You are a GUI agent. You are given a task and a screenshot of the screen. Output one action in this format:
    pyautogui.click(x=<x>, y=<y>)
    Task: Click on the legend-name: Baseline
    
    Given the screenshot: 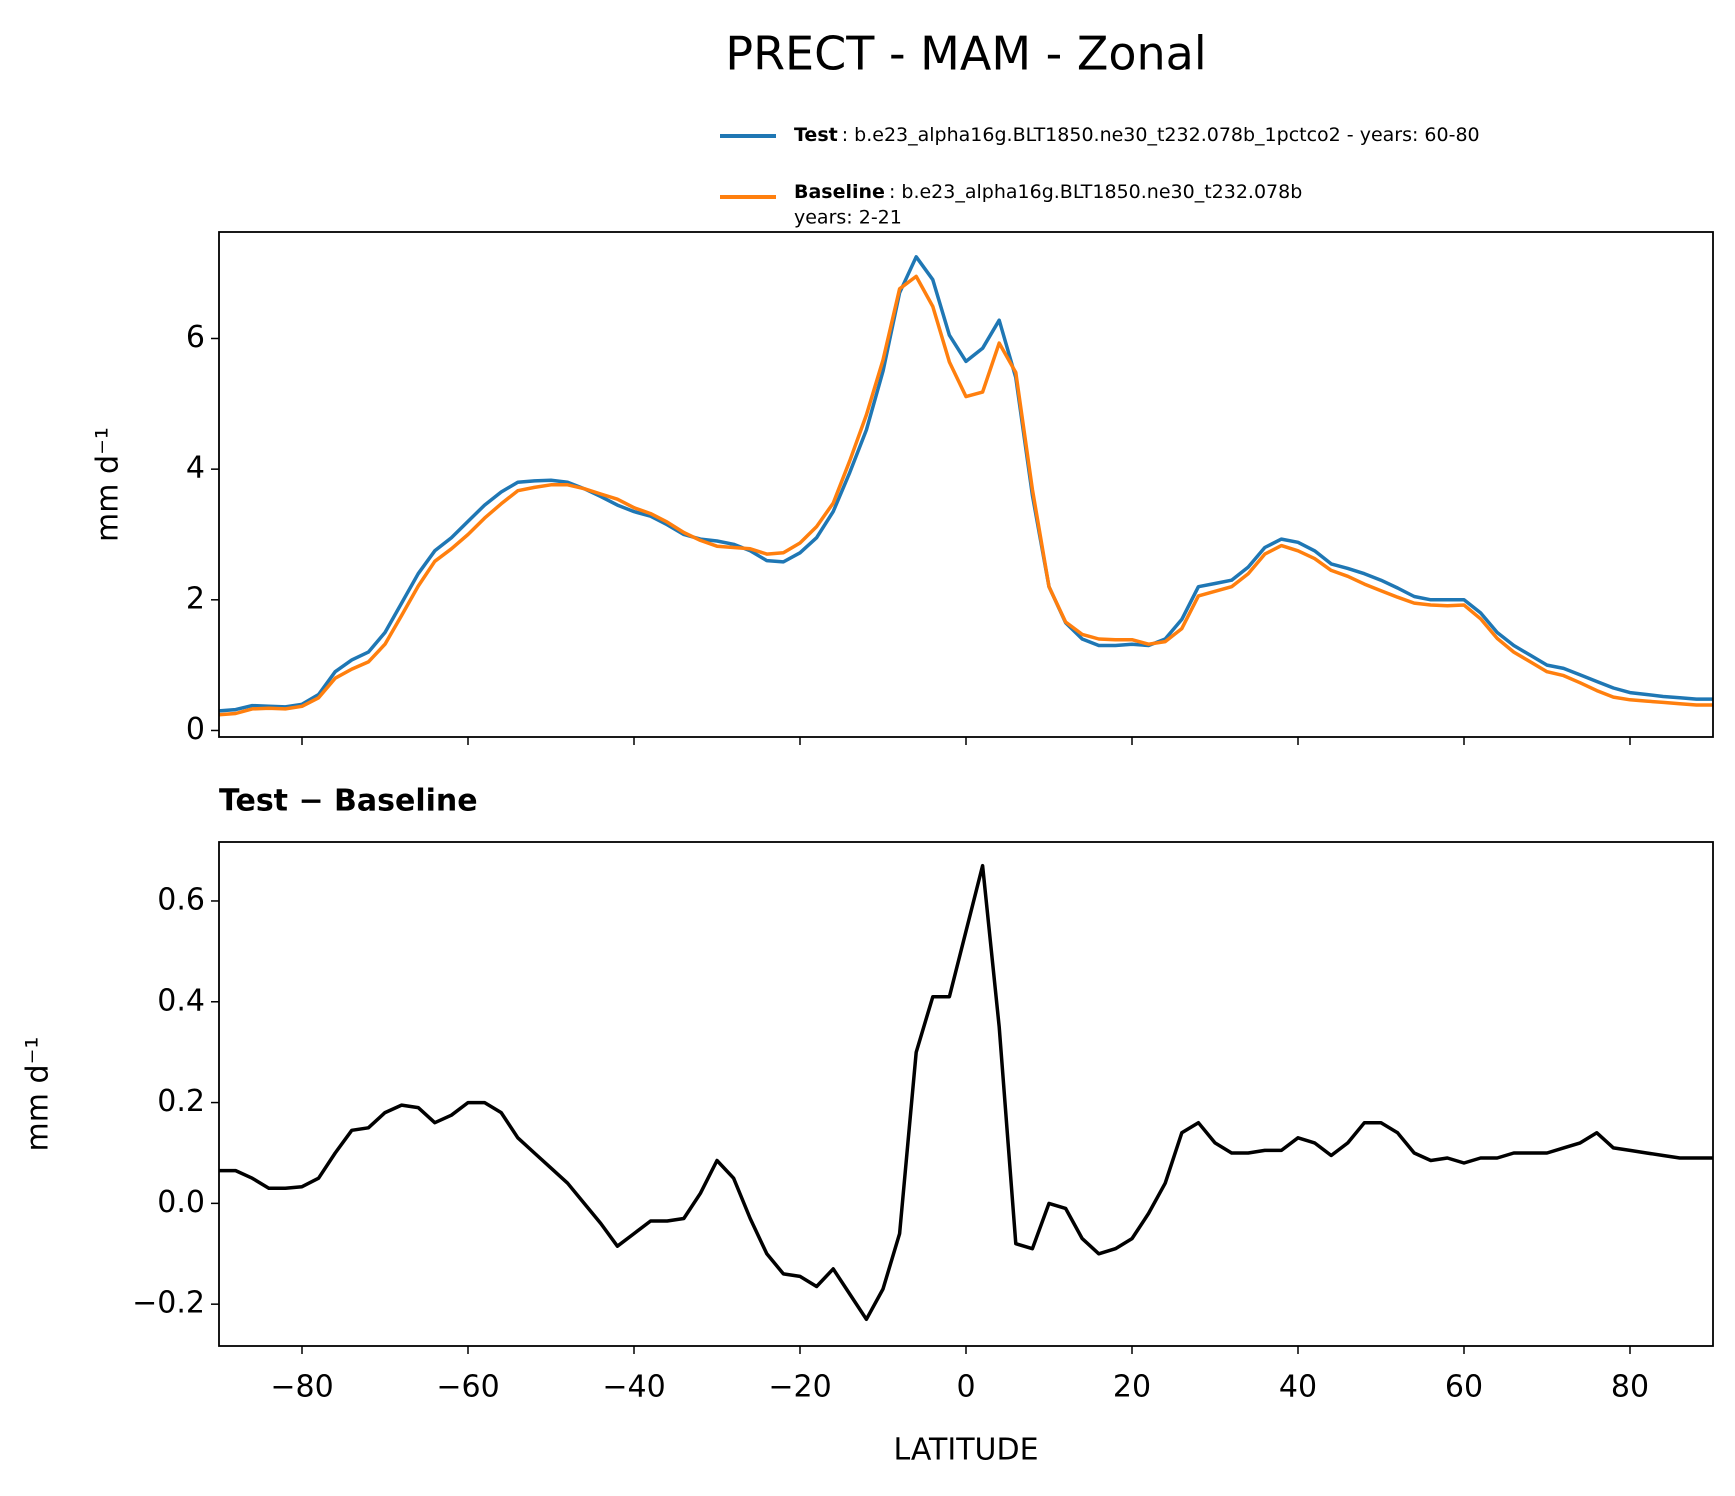 What is the action you would take?
    pyautogui.click(x=839, y=192)
    